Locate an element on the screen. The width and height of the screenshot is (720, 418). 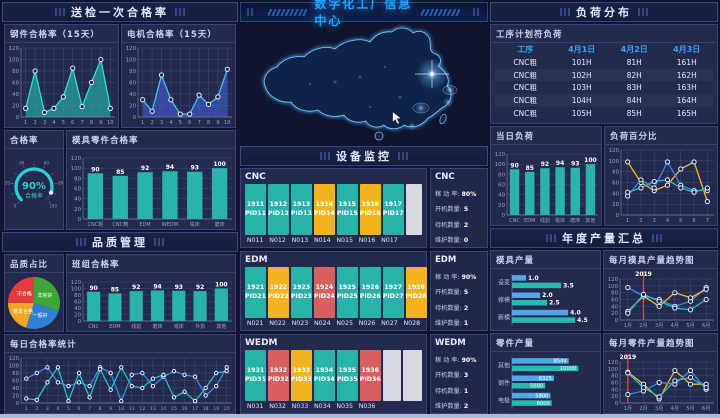
table-row: CNC粗 105H 85H 165H is located at coordinates (604, 113).